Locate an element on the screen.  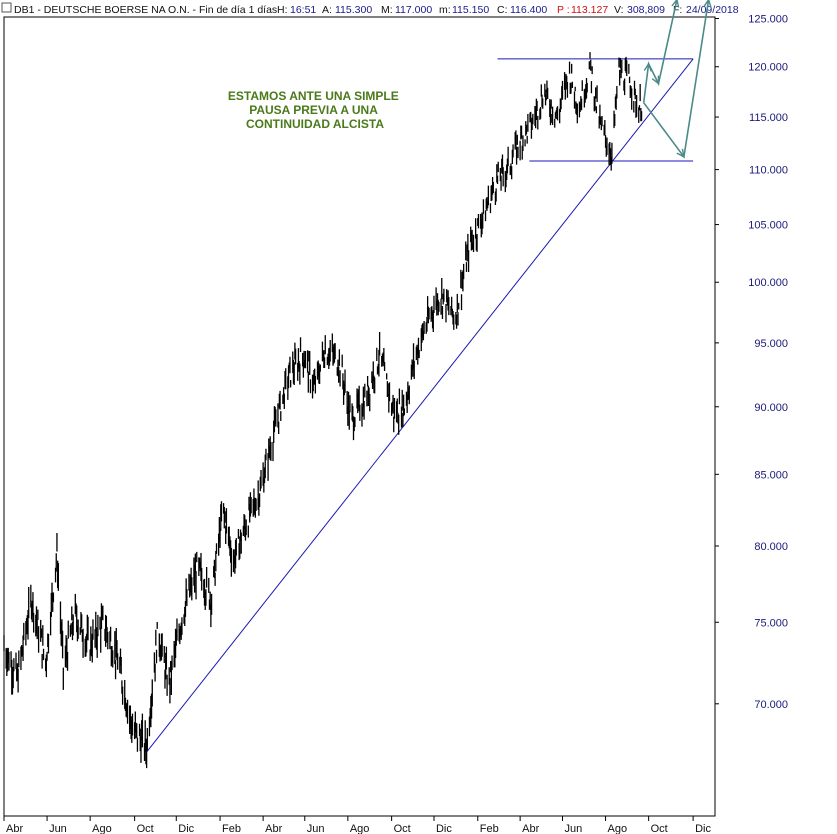
y-tick-label: 125.000 is located at coordinates (768, 20).